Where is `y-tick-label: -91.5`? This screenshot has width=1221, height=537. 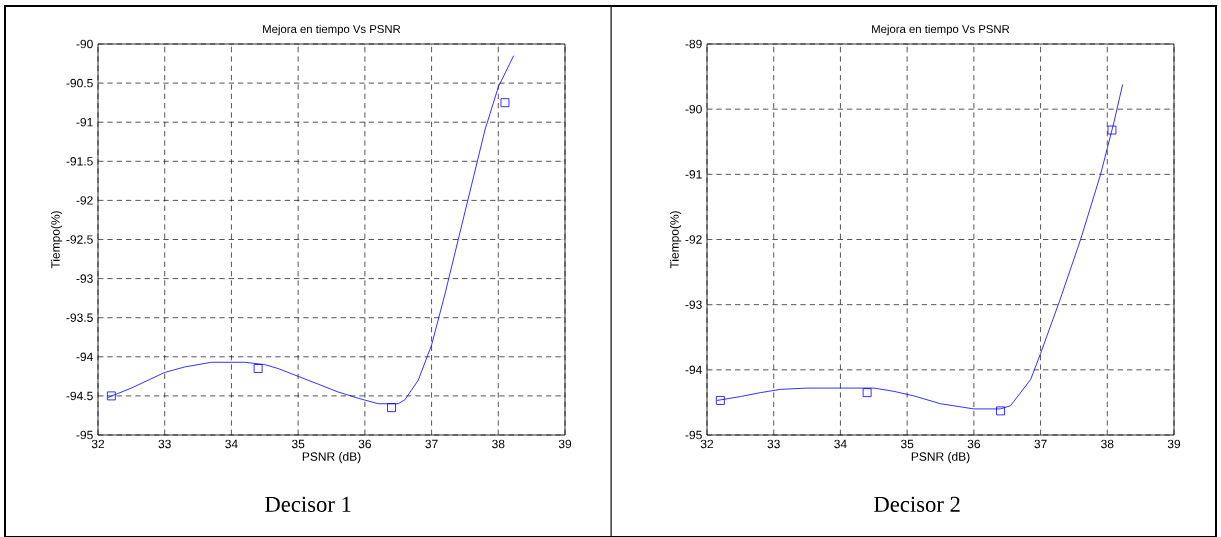
y-tick-label: -91.5 is located at coordinates (79, 161).